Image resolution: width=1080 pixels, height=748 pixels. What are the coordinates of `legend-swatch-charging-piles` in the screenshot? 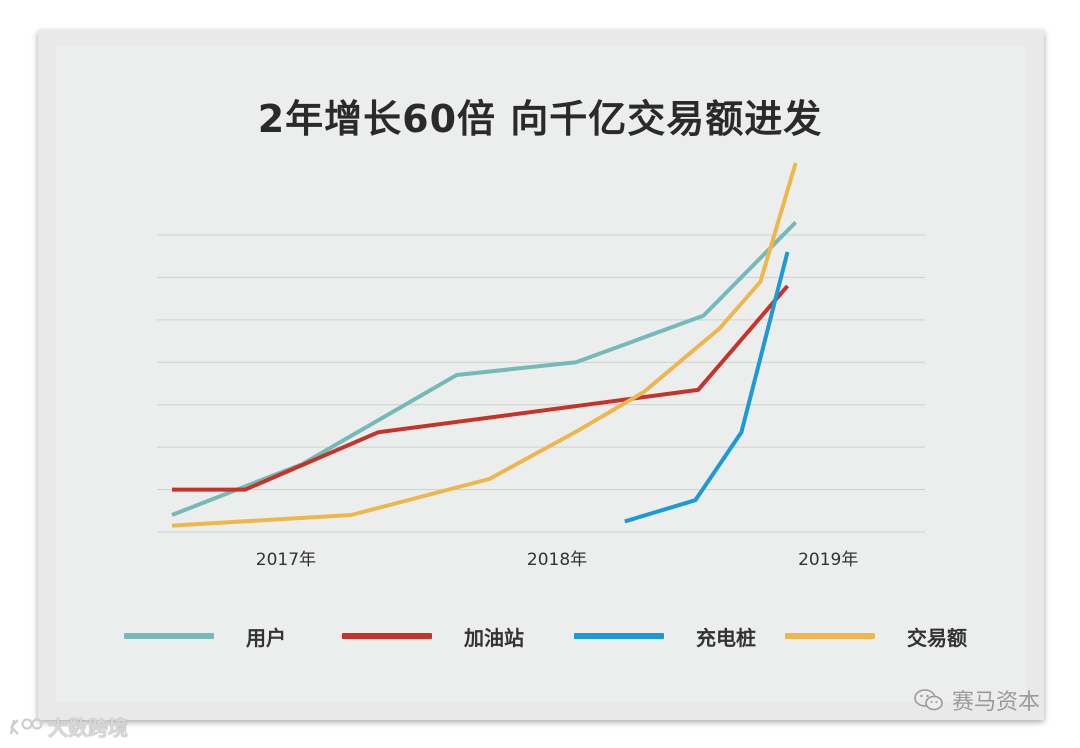 It's located at (619, 636).